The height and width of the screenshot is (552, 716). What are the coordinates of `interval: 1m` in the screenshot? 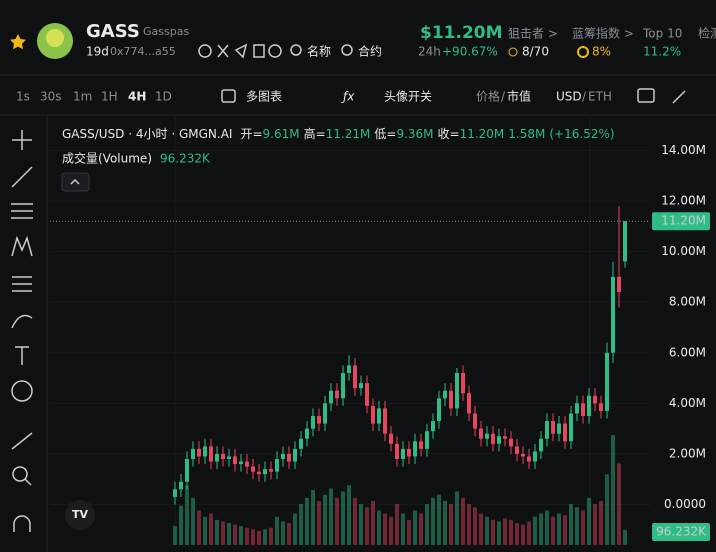 It's located at (82, 97).